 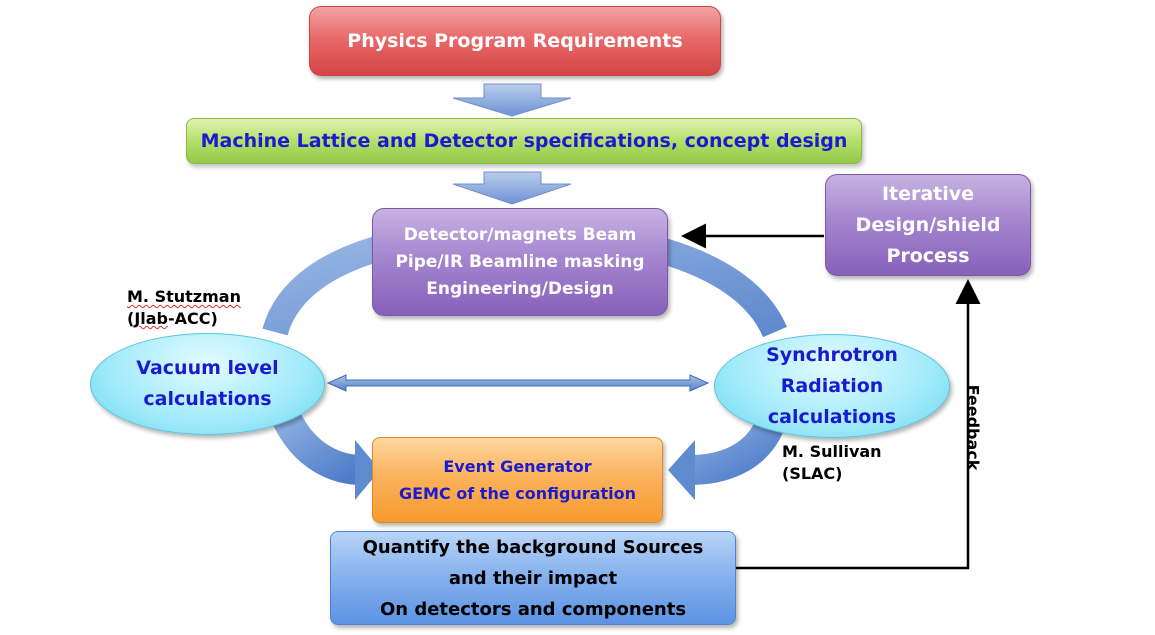 What do you see at coordinates (832, 354) in the screenshot?
I see `synchrotron-line-1: Synchrotron` at bounding box center [832, 354].